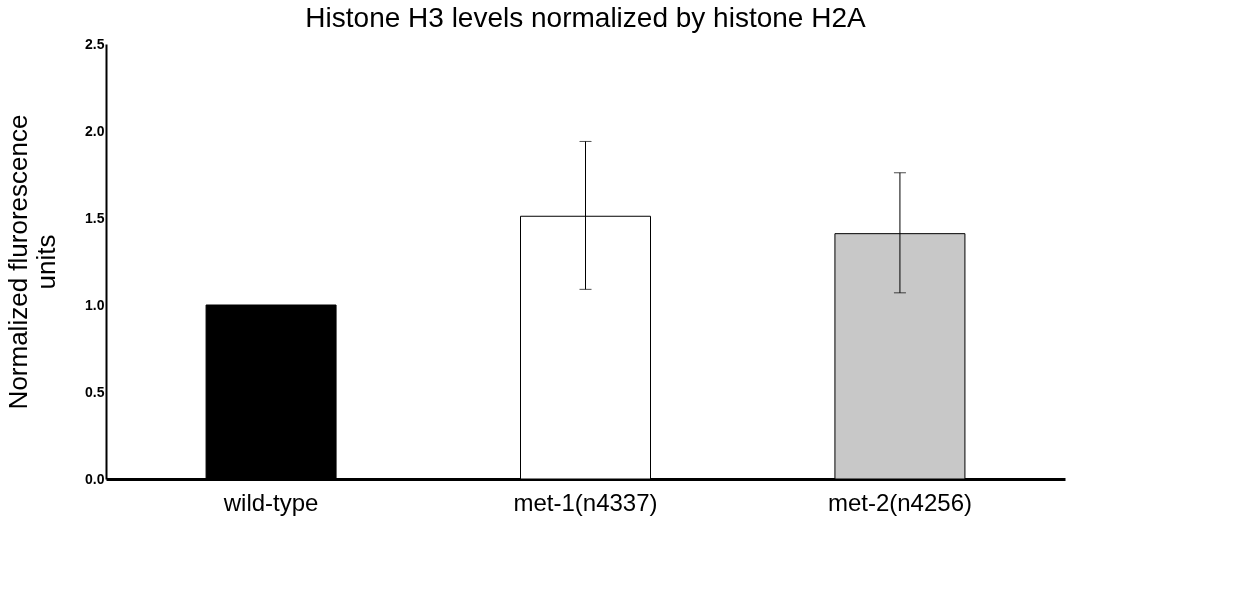 The height and width of the screenshot is (614, 1252). What do you see at coordinates (585, 17) in the screenshot?
I see `chart-title: Histone H3 levels normalized by histone H2A` at bounding box center [585, 17].